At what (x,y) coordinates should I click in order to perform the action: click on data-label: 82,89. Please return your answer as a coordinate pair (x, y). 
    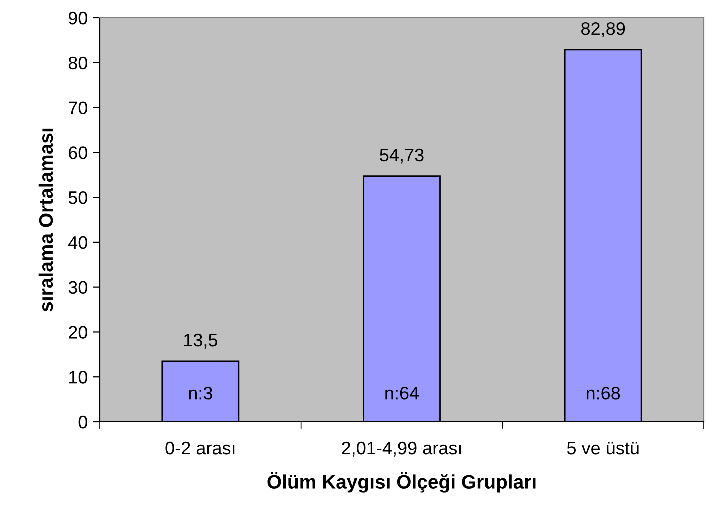
    Looking at the image, I should click on (604, 30).